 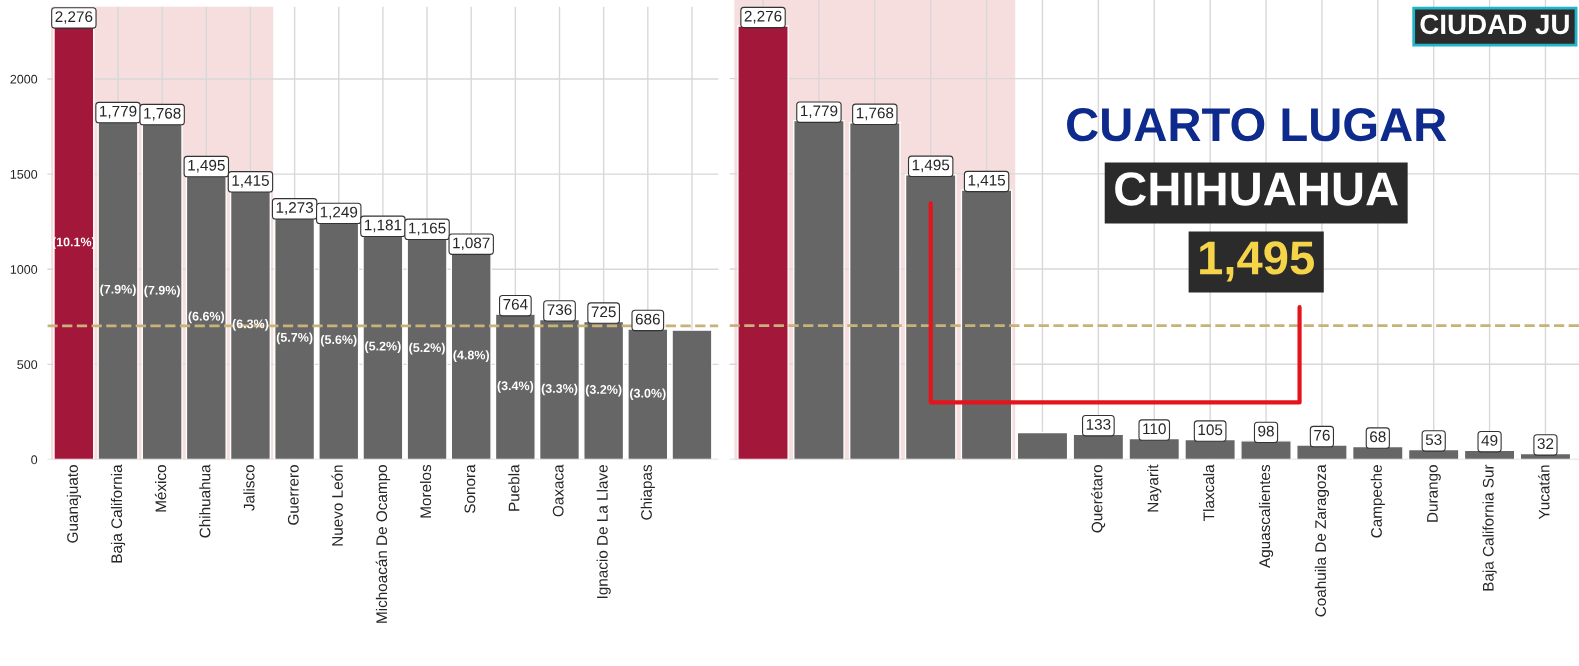 What do you see at coordinates (1154, 488) in the screenshot?
I see `x-tick-label: Nayarit` at bounding box center [1154, 488].